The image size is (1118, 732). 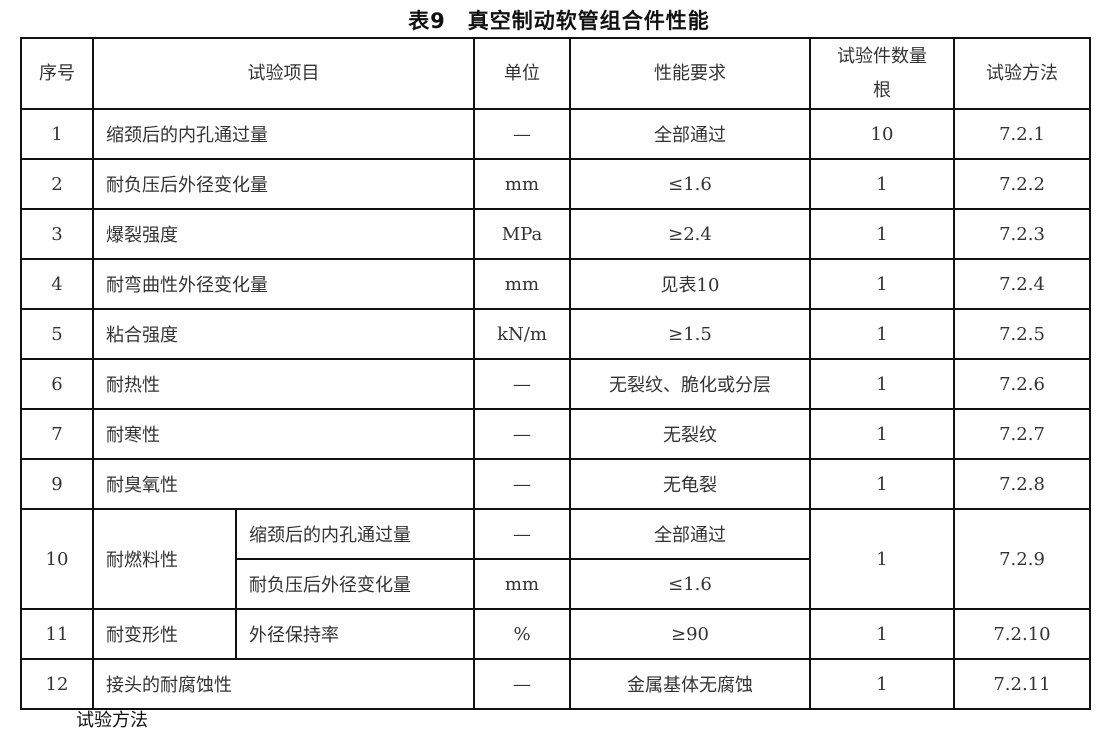 What do you see at coordinates (57, 684) in the screenshot?
I see `cell-no: 12` at bounding box center [57, 684].